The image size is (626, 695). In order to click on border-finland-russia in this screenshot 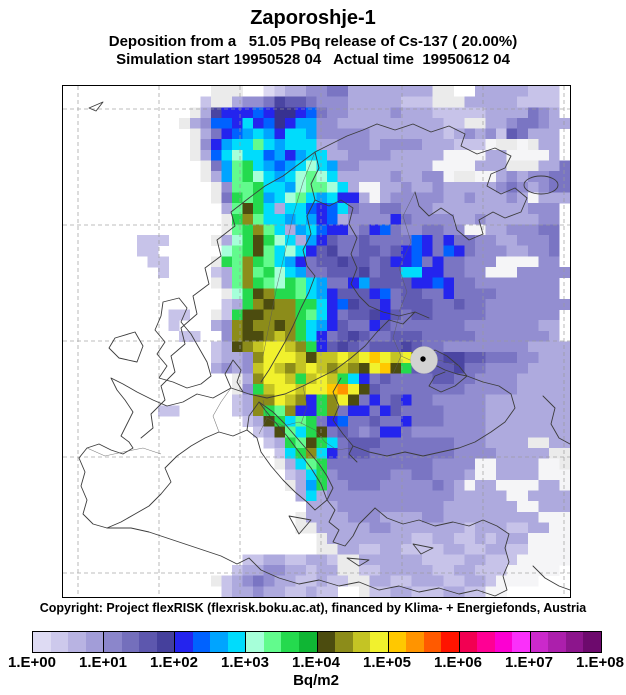, I will do `click(407, 252)`.